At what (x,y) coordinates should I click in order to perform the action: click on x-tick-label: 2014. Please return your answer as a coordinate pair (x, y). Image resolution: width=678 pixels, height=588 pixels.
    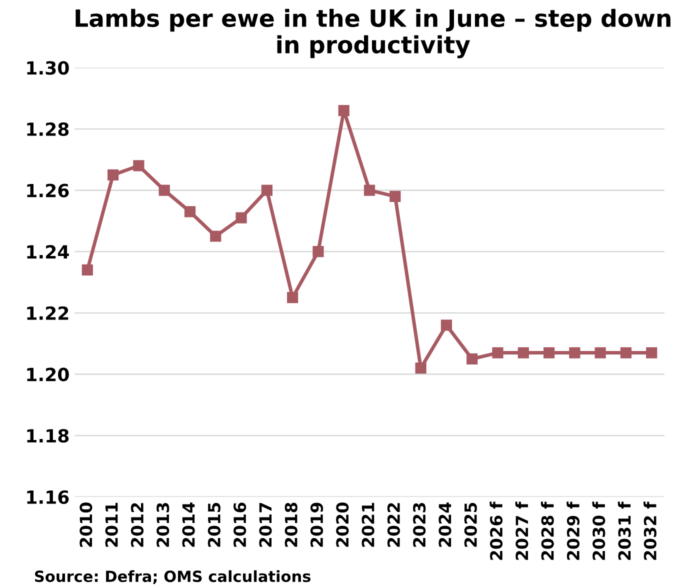
    Looking at the image, I should click on (188, 524).